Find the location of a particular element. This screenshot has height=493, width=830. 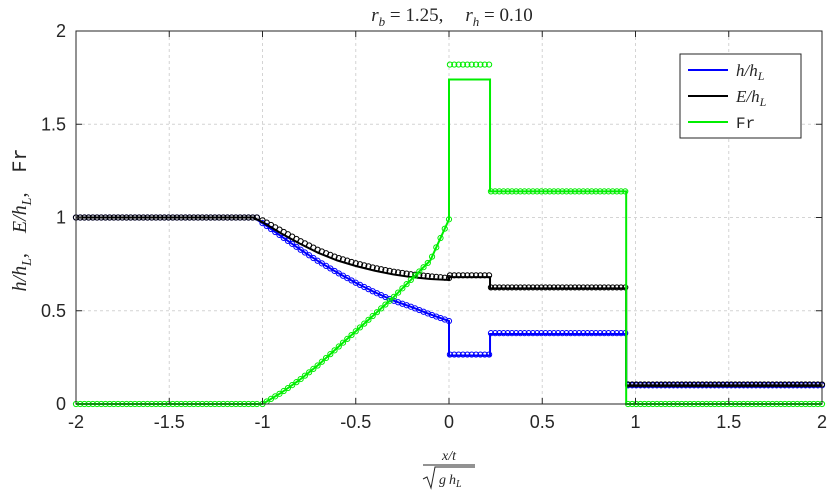

legend-label-1: E/hL is located at coordinates (751, 98).